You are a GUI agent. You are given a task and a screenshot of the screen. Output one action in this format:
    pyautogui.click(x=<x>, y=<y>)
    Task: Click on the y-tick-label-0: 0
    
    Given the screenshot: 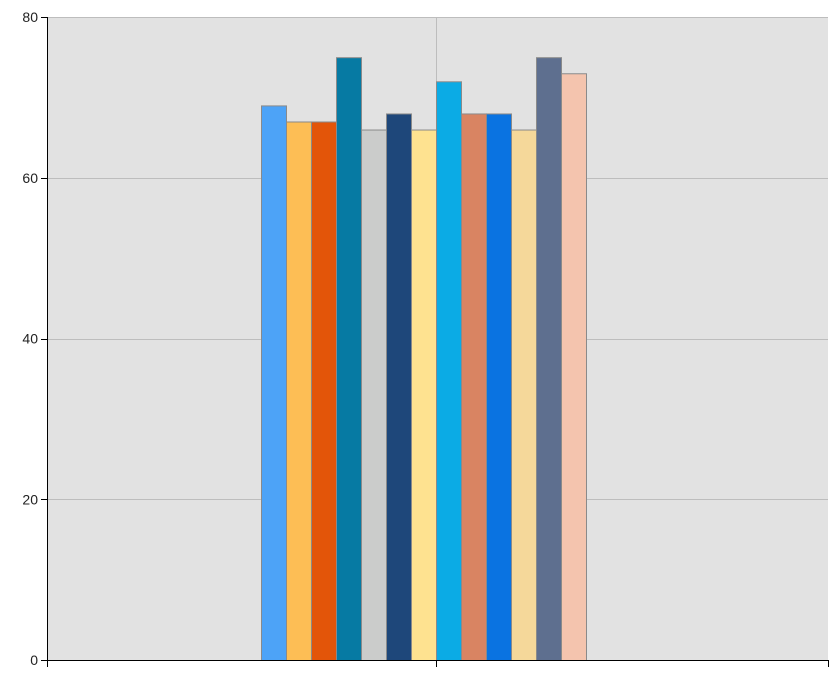 What is the action you would take?
    pyautogui.click(x=34, y=660)
    